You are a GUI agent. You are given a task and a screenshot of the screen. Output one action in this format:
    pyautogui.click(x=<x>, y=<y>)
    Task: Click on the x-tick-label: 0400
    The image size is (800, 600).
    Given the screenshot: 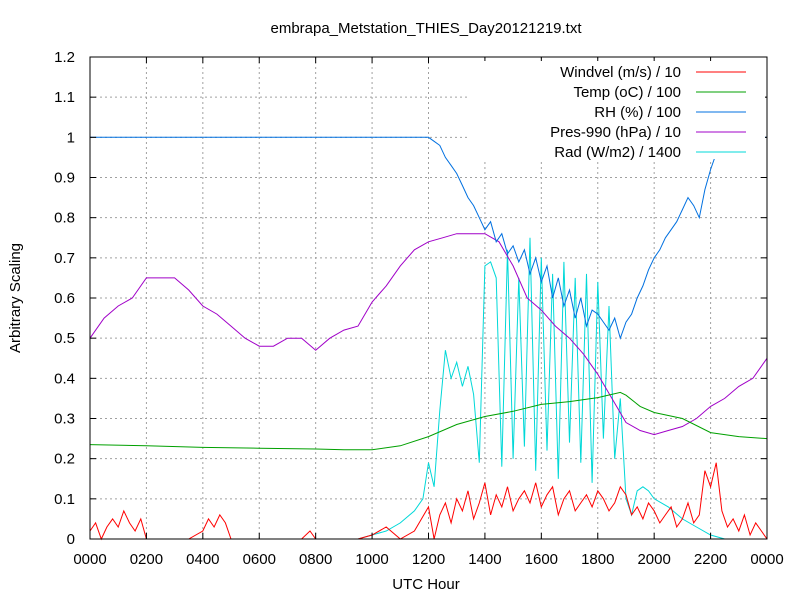 What is the action you would take?
    pyautogui.click(x=202, y=559)
    